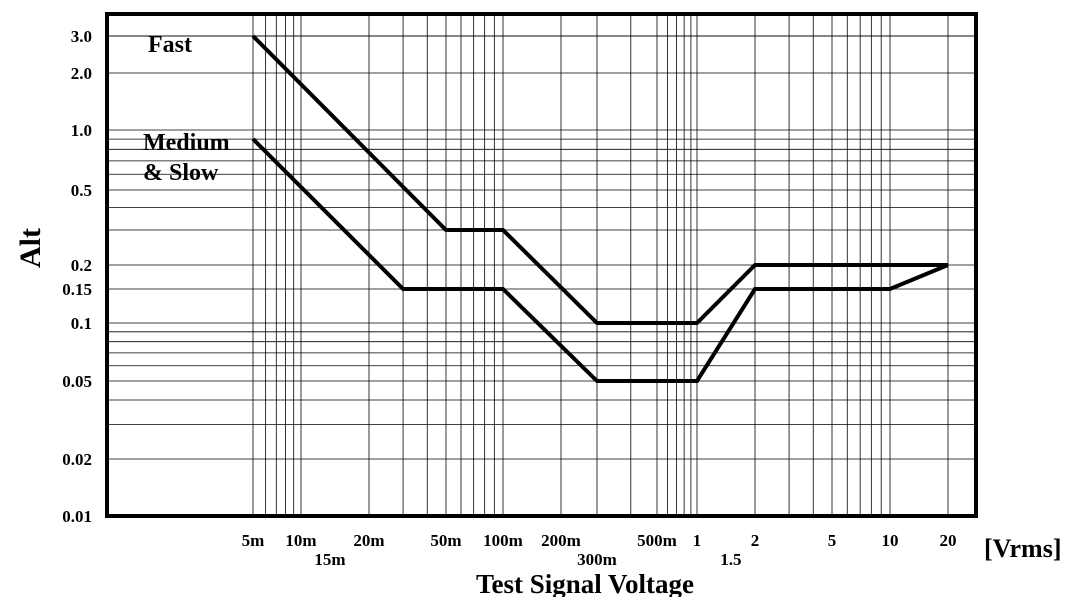 The width and height of the screenshot is (1072, 597). Describe the element at coordinates (77, 276) in the screenshot. I see `y-tick-labels: 3.0 2.0 1.0 0.5 0.2 0.15 0.1 0.05 0.02 0.01` at that location.